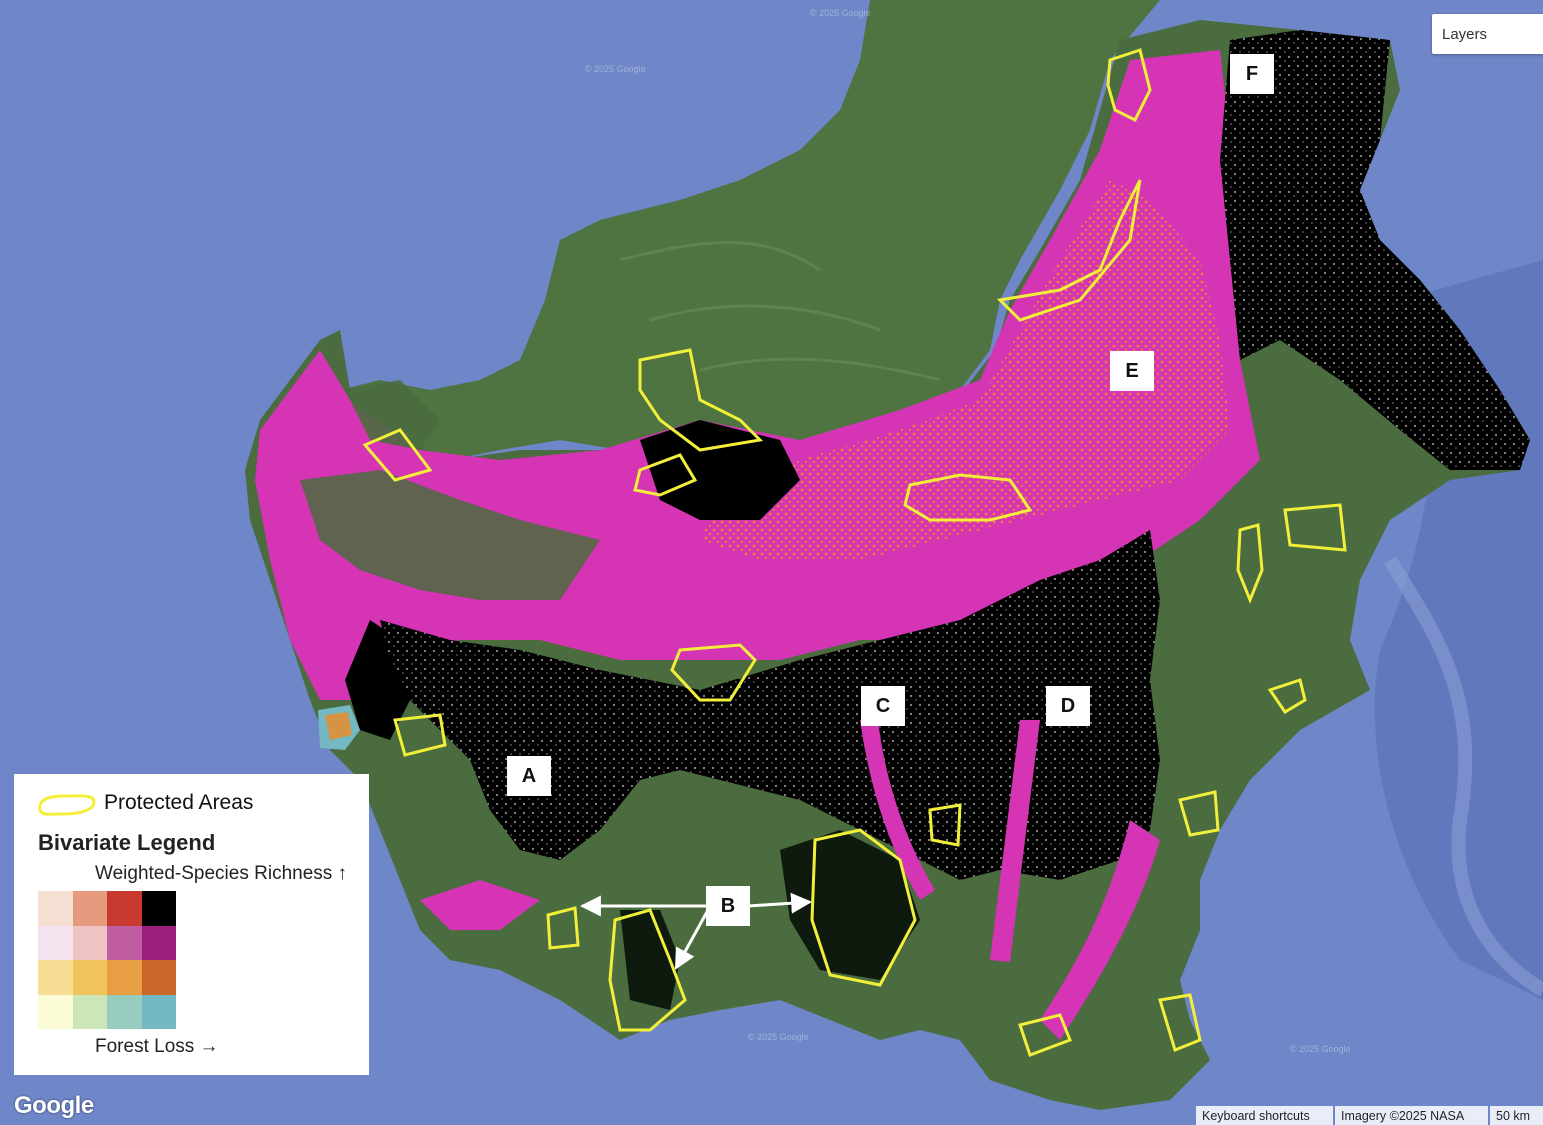 The height and width of the screenshot is (1125, 1543). I want to click on legend-cell-r0-c1, so click(89, 908).